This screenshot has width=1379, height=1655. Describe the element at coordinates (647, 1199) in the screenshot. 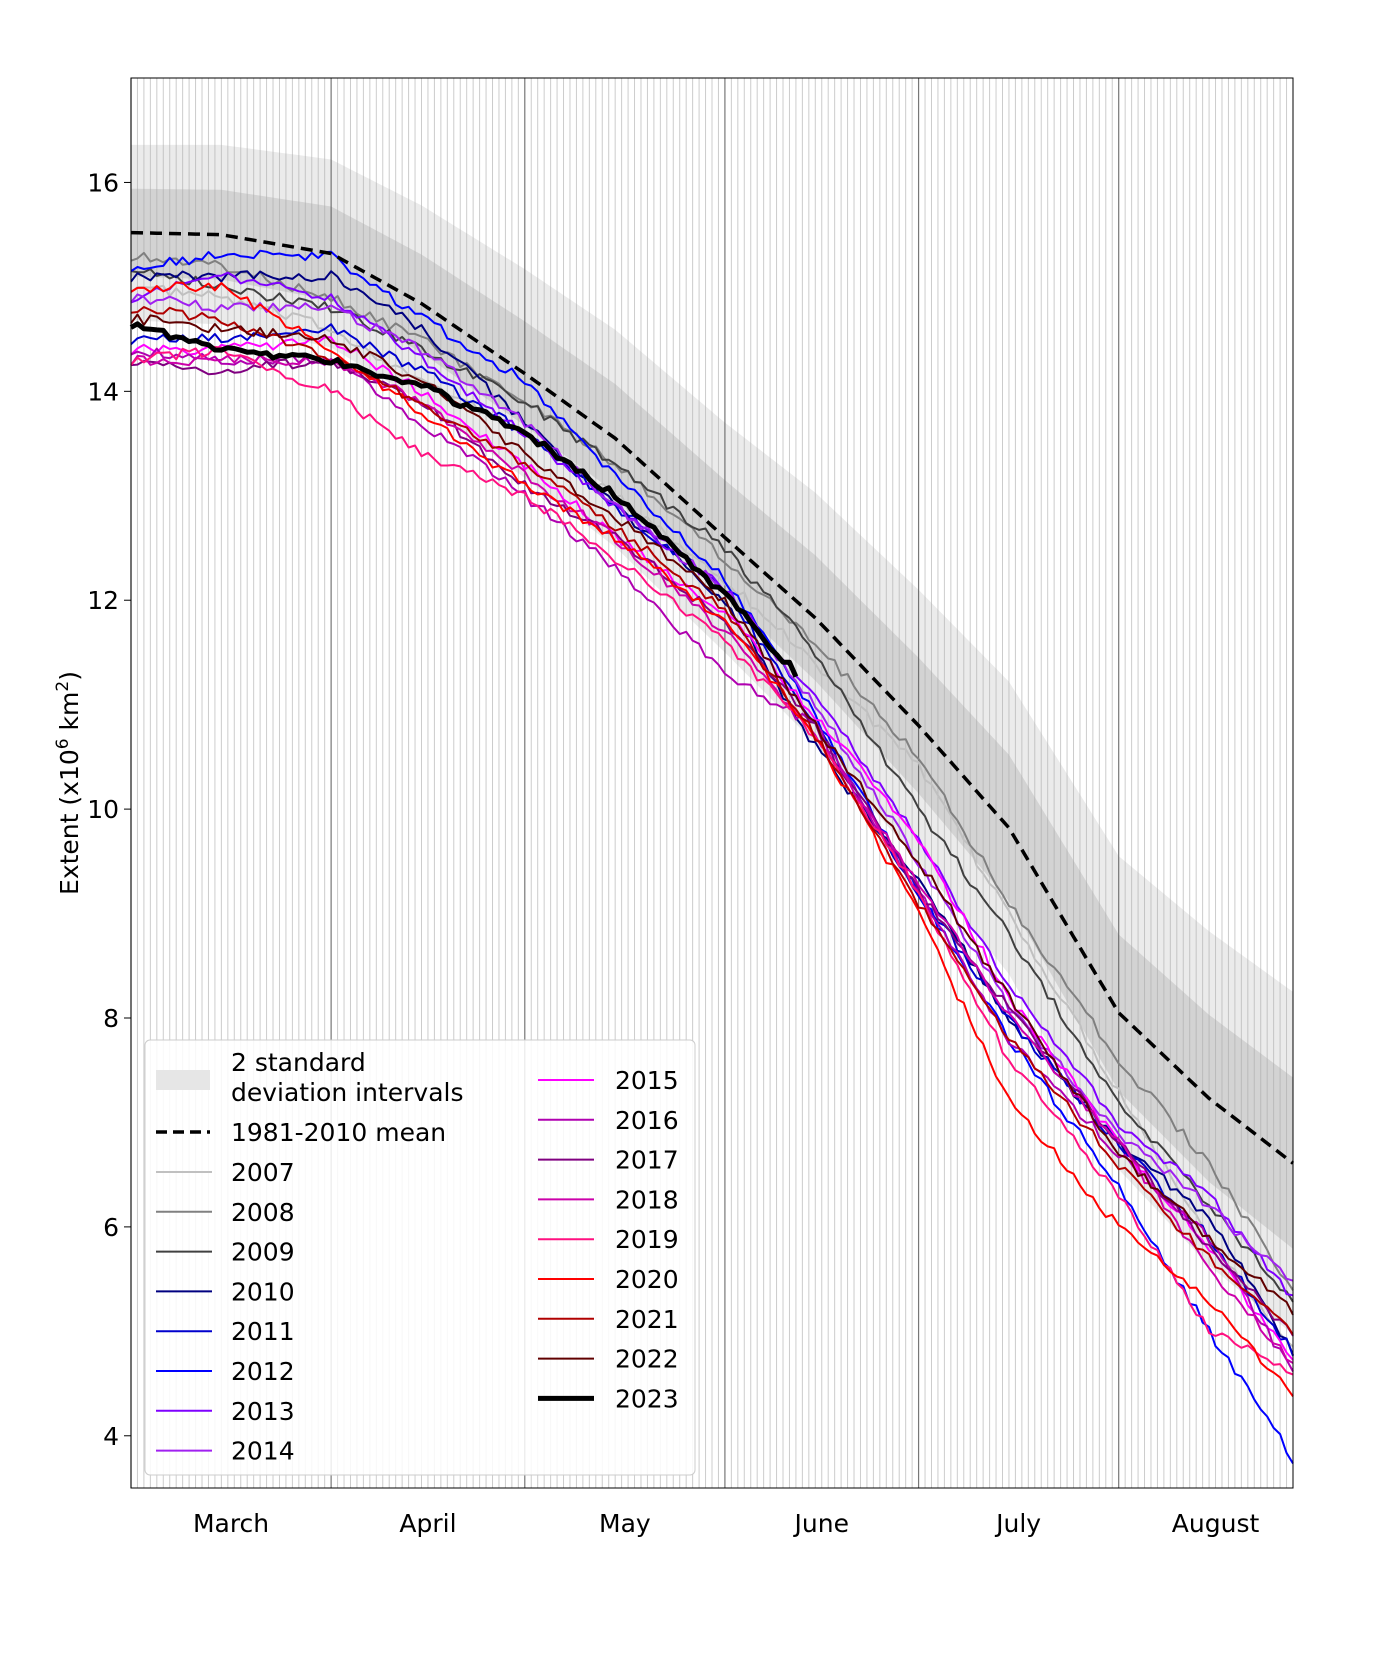

I see `legend-label-2018: 2018` at that location.